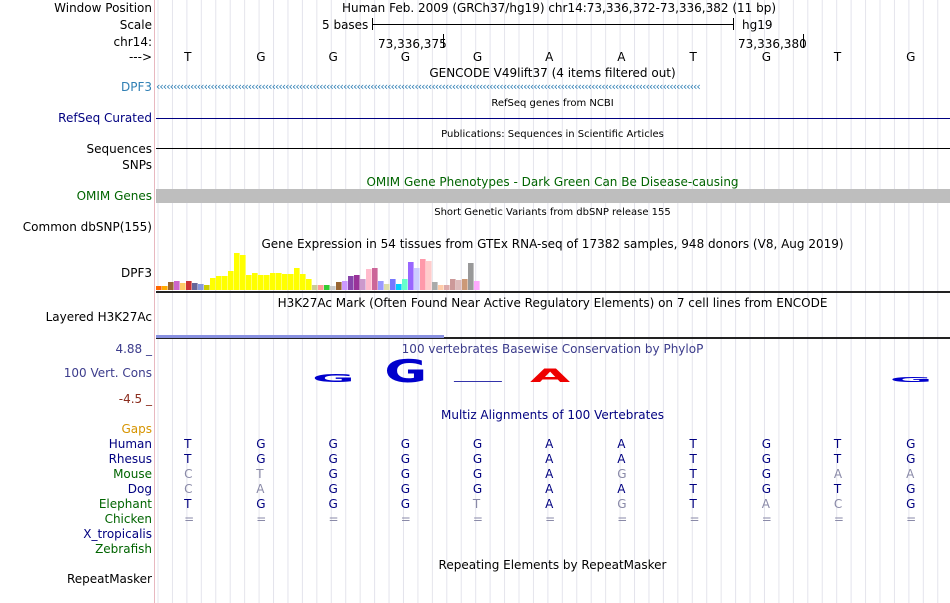 The height and width of the screenshot is (603, 950). Describe the element at coordinates (137, 165) in the screenshot. I see `publications-label-snps: SNPs` at that location.